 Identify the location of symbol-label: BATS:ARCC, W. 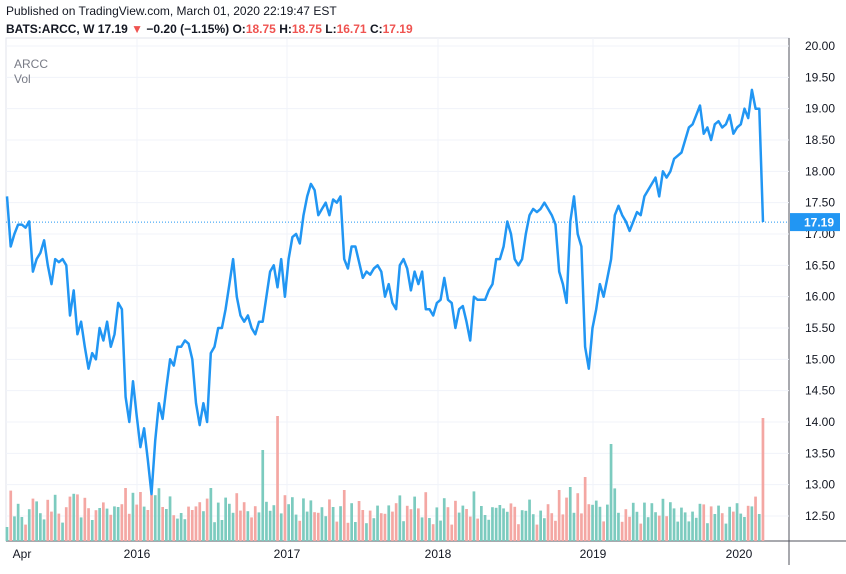
(50, 29).